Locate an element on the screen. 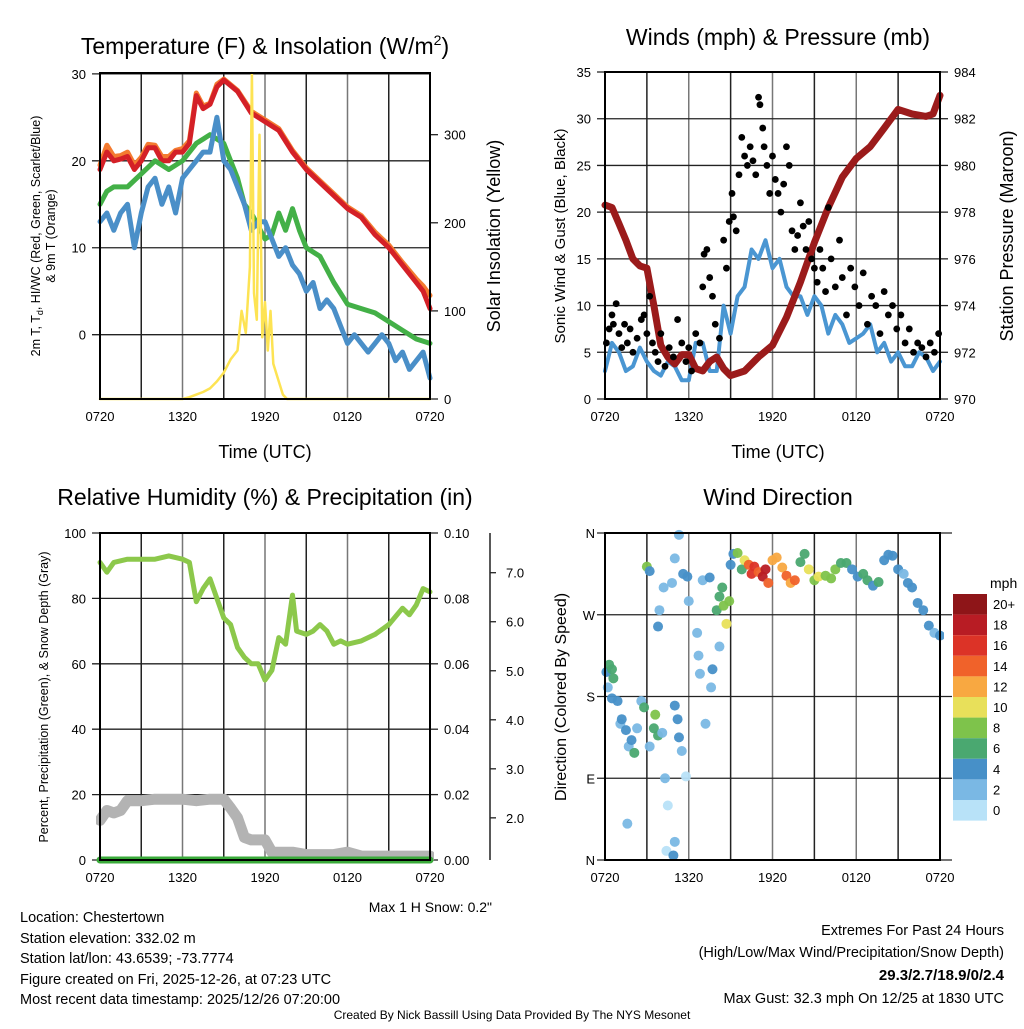 Image resolution: width=1024 pixels, height=1029 pixels. y-tick-label: 10 is located at coordinates (79, 248).